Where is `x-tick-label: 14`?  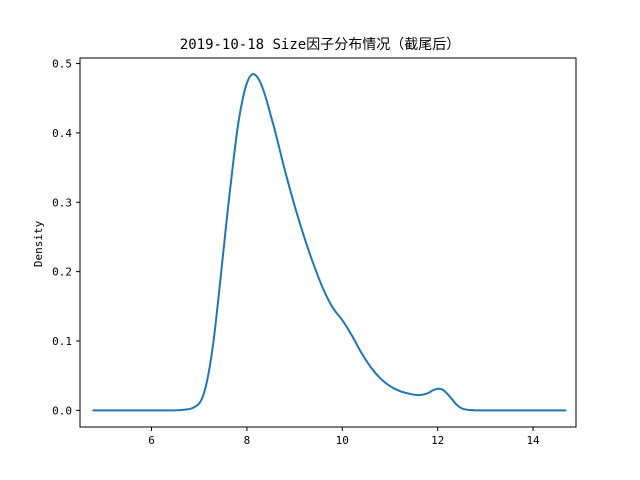 x-tick-label: 14 is located at coordinates (533, 440).